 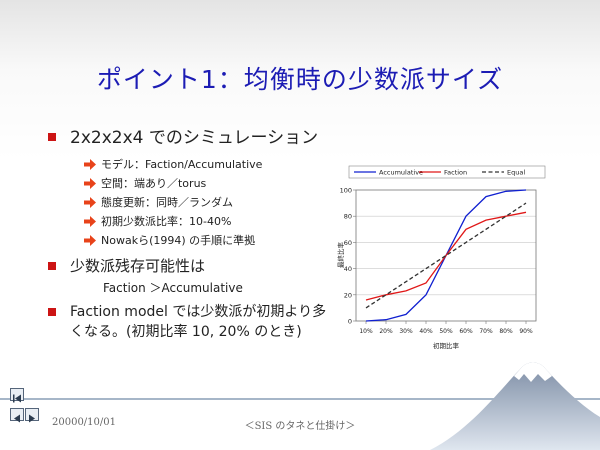 What do you see at coordinates (300, 399) in the screenshot?
I see `footer-divider` at bounding box center [300, 399].